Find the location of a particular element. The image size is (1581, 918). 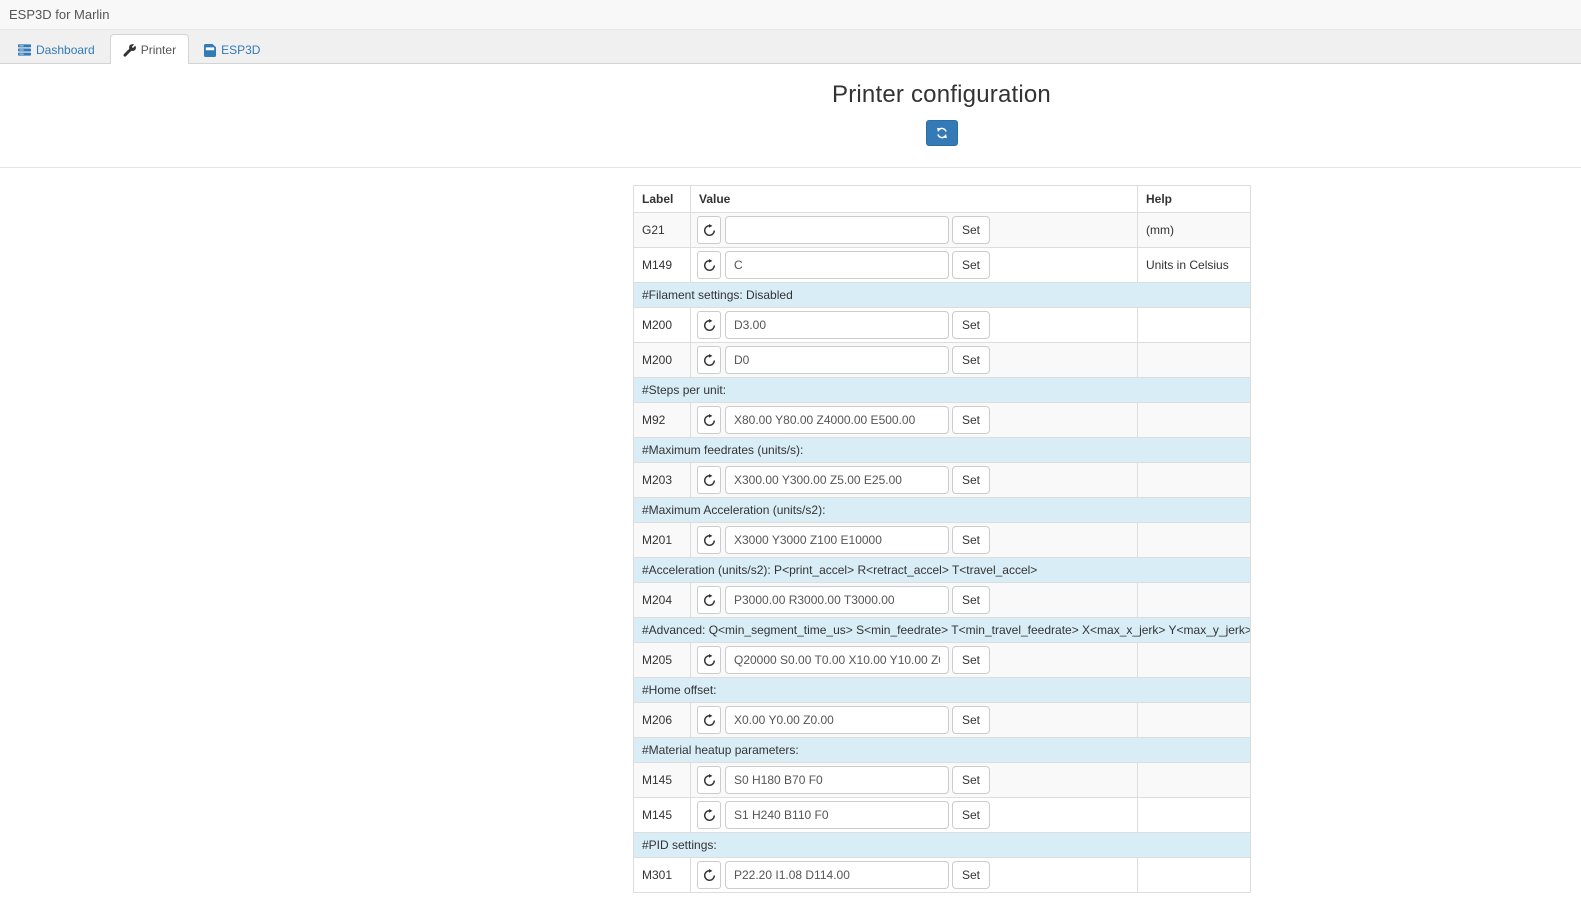

tab-bar: Dashboard Printer ESP3D is located at coordinates (790, 47).